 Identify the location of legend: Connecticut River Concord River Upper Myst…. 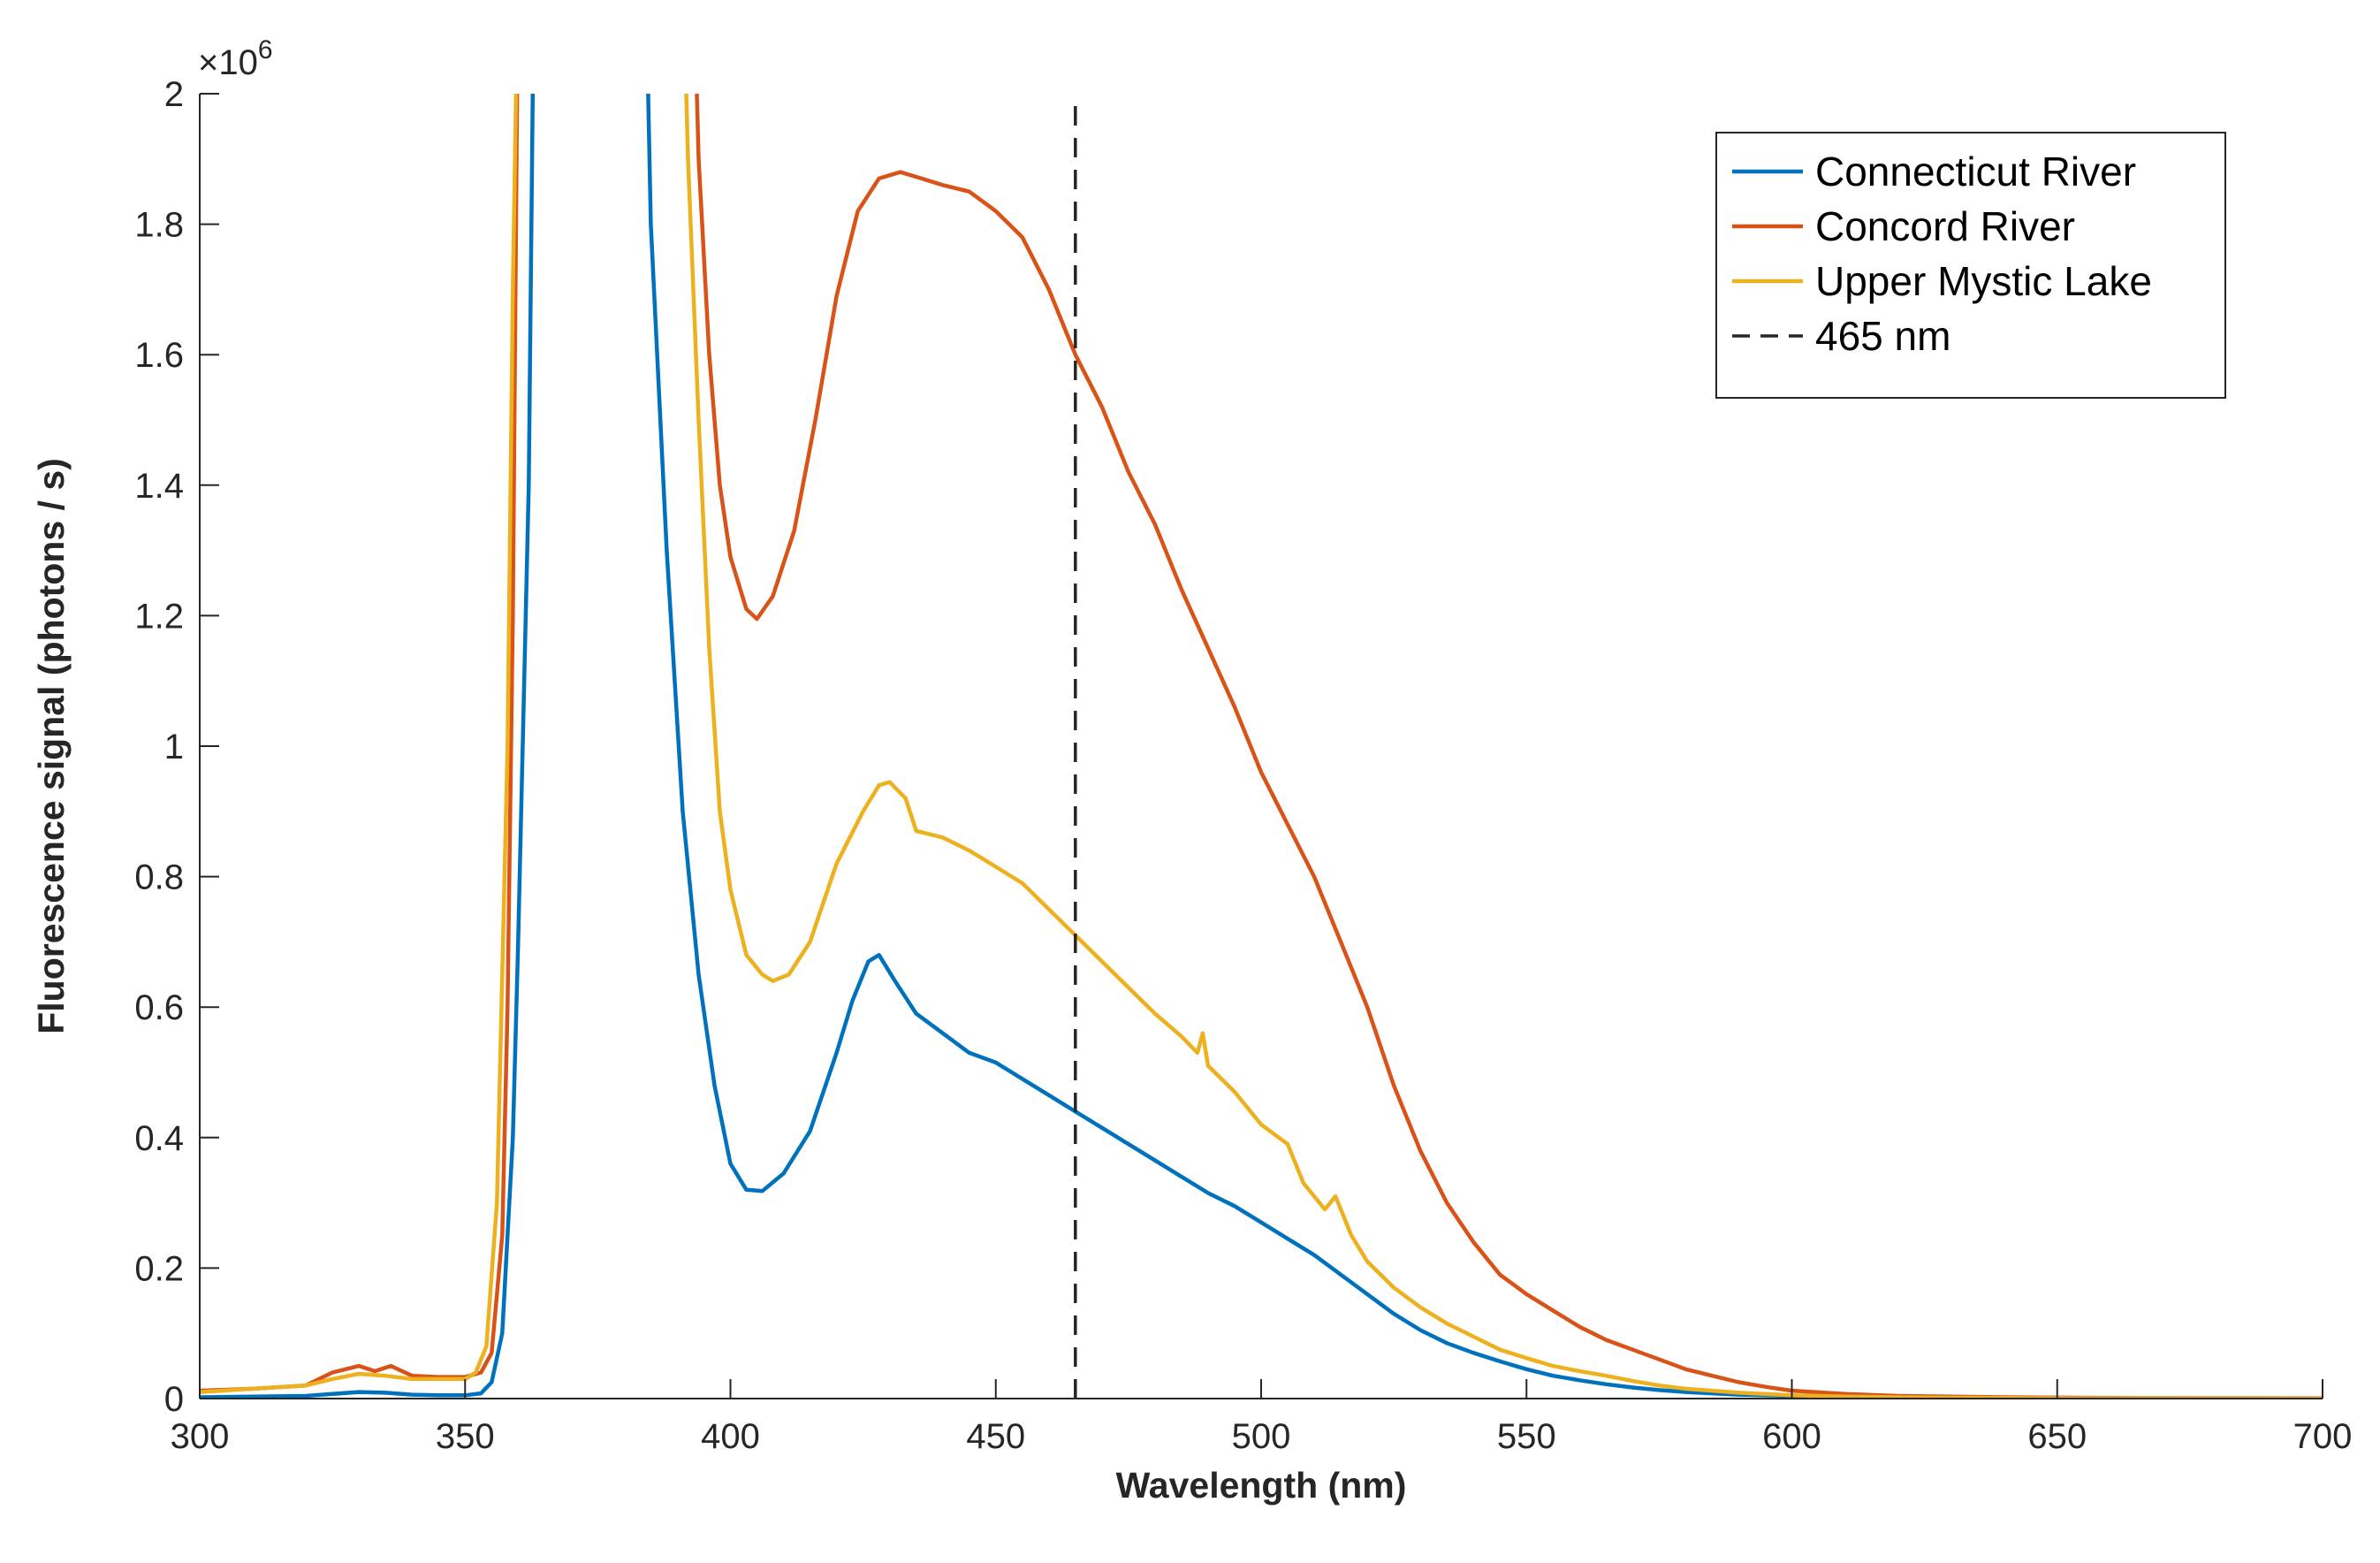
(1970, 265).